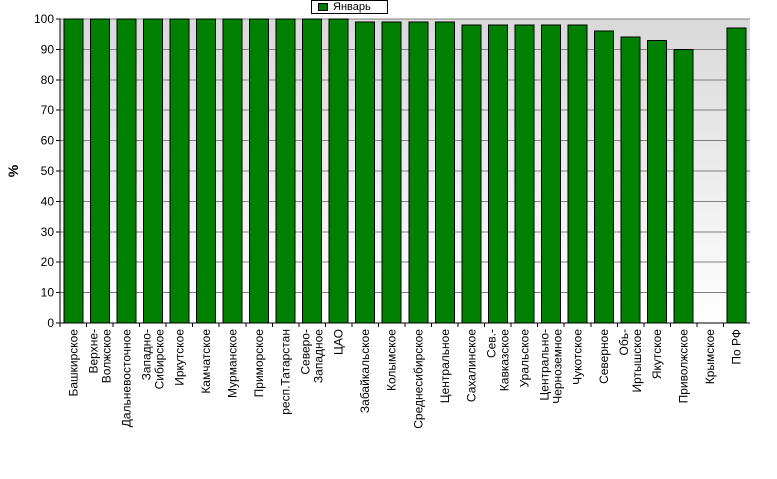  Describe the element at coordinates (48, 80) in the screenshot. I see `y-tick-label: 80` at that location.